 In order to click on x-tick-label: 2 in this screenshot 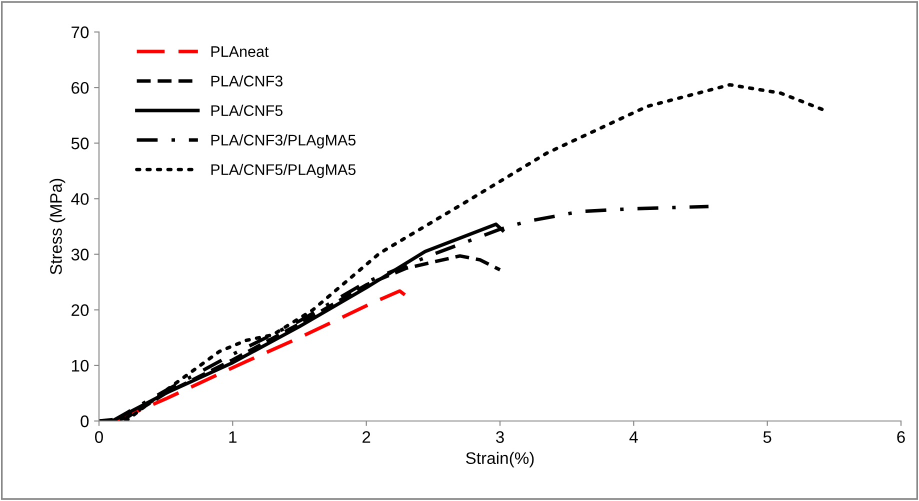, I will do `click(366, 437)`.